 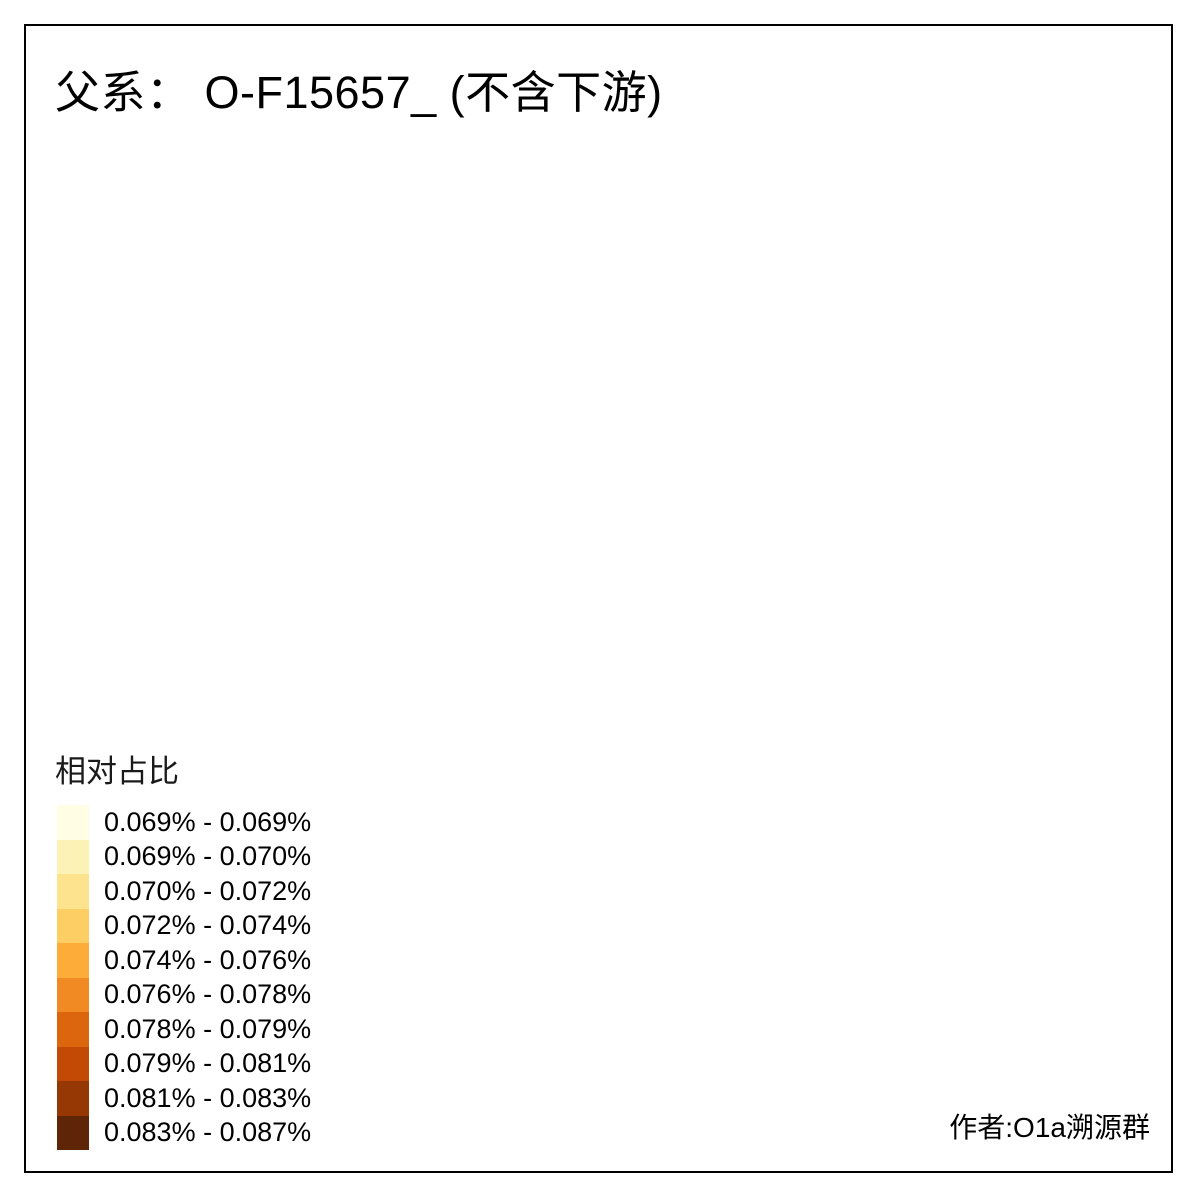 I want to click on legend-label: 0.070% - 0.072%, so click(x=208, y=890).